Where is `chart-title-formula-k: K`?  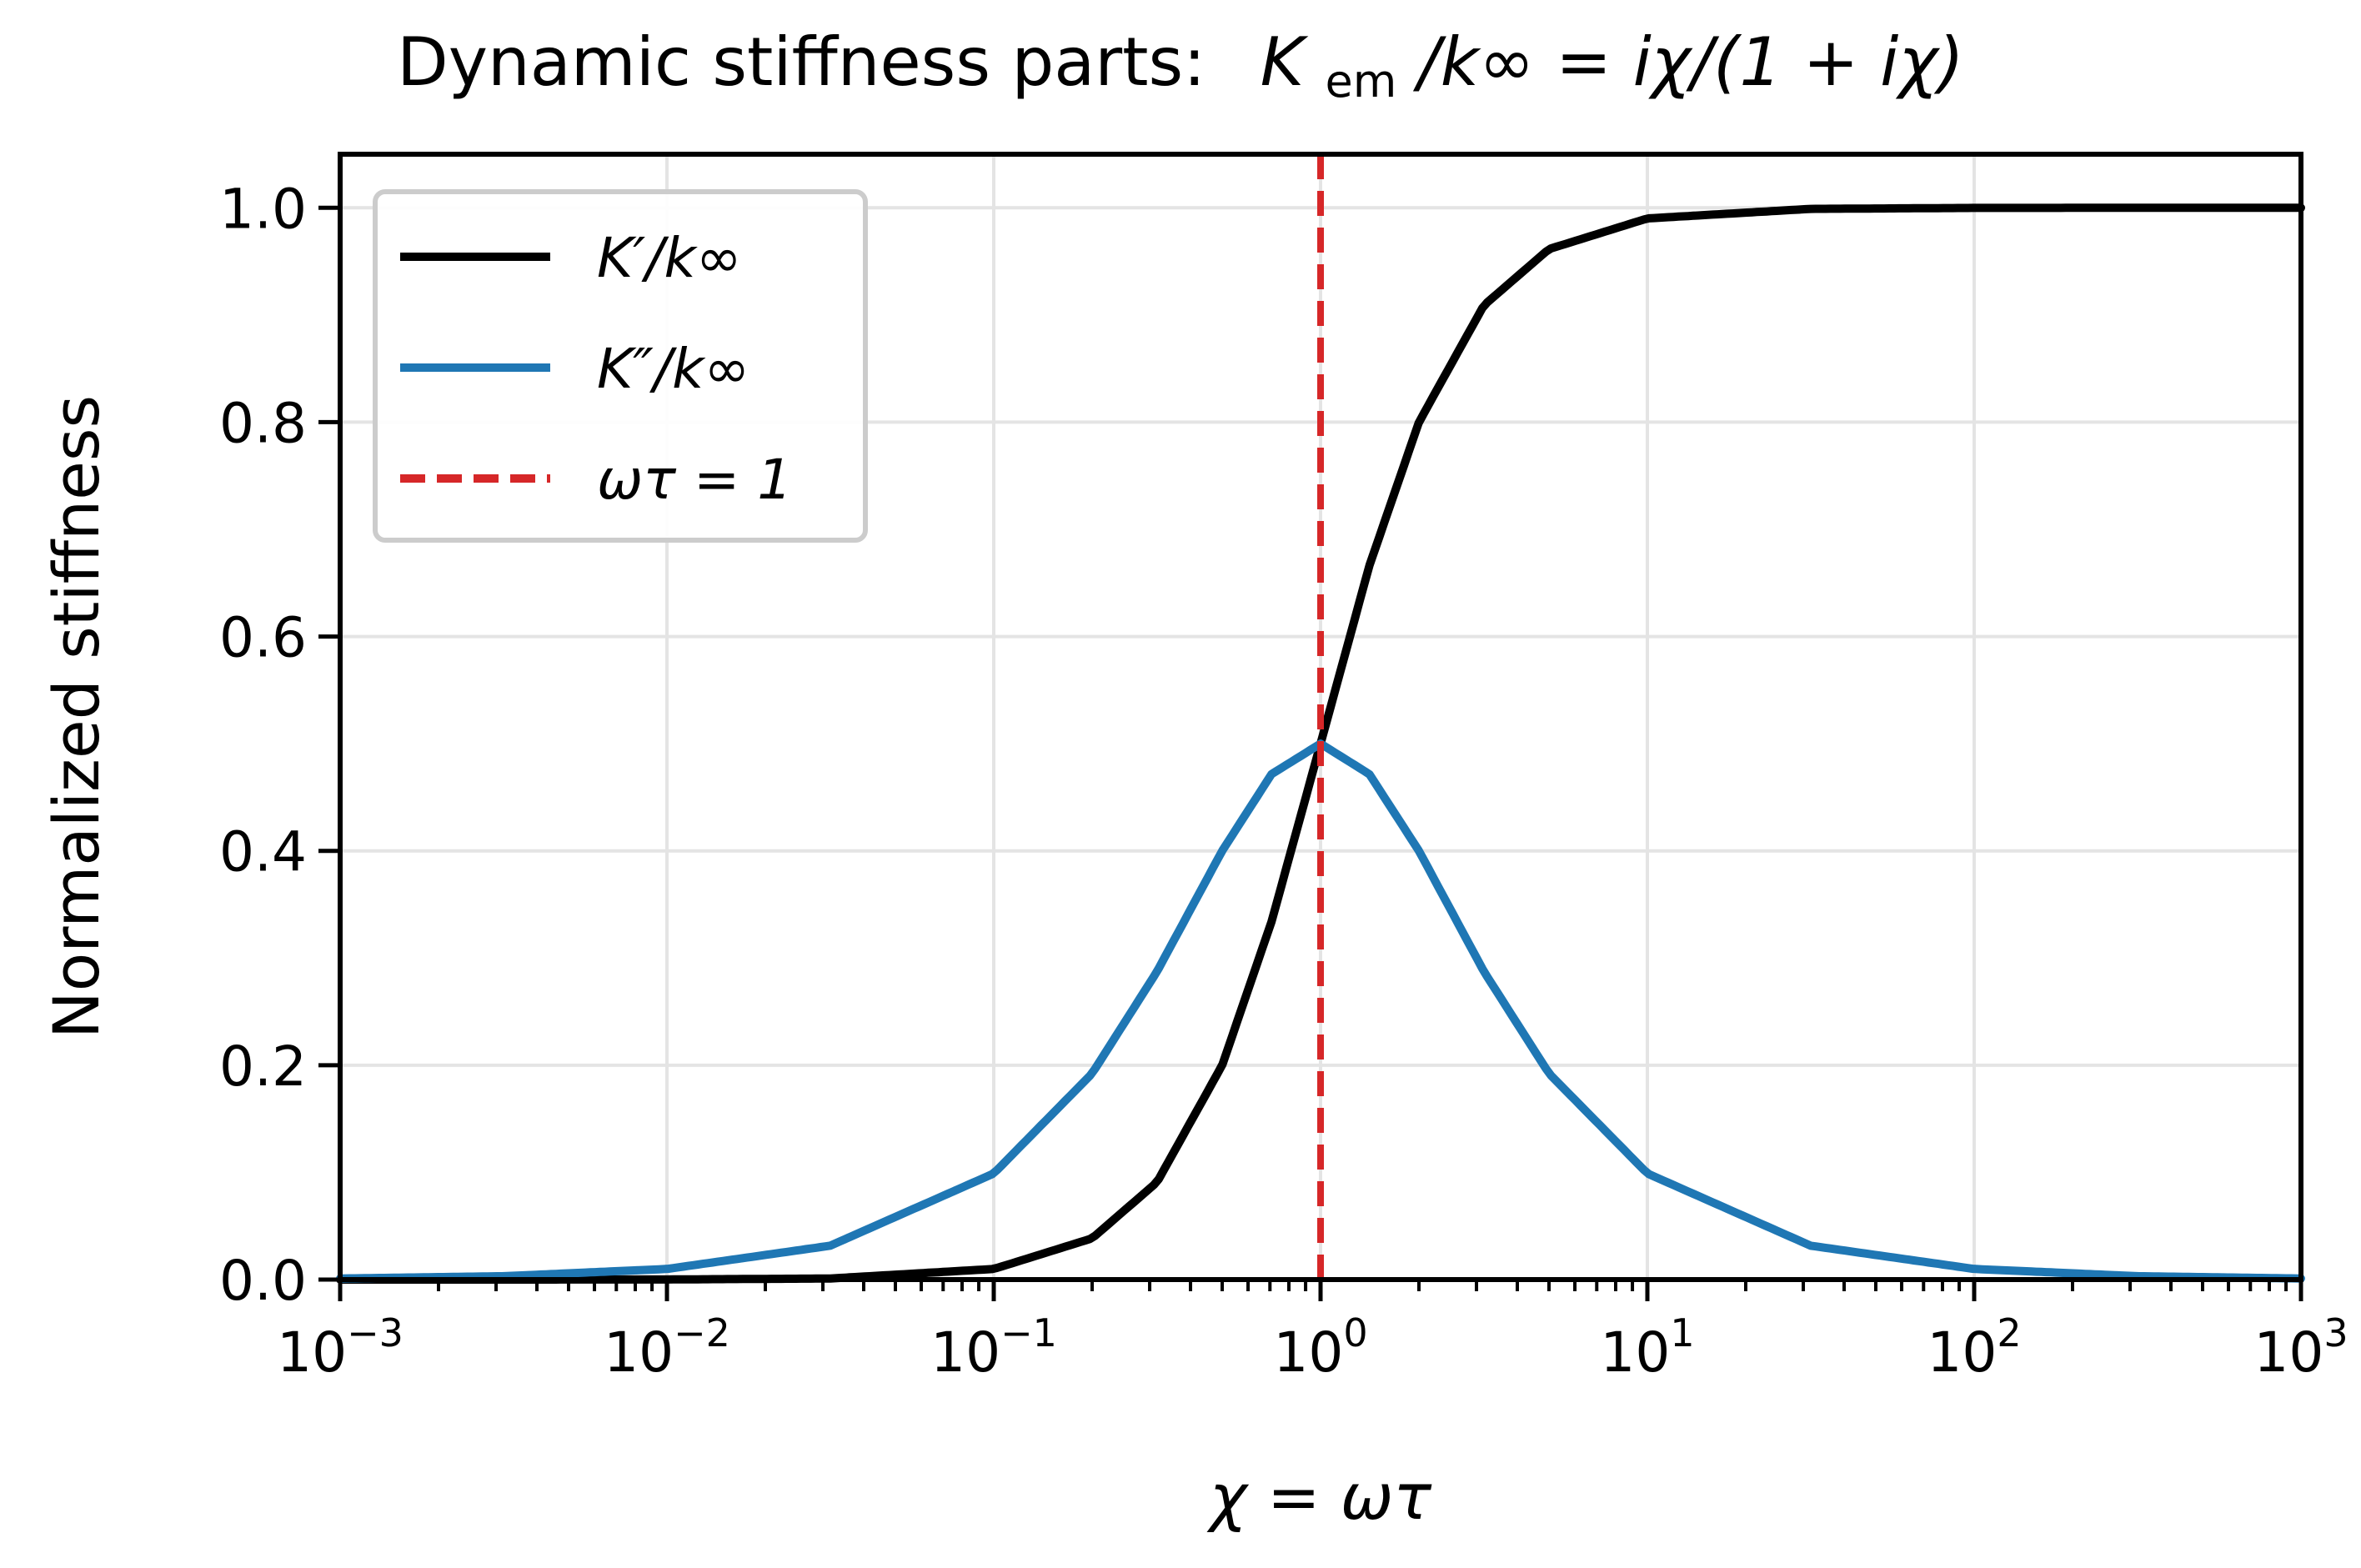
chart-title-formula-k: K is located at coordinates (1285, 62).